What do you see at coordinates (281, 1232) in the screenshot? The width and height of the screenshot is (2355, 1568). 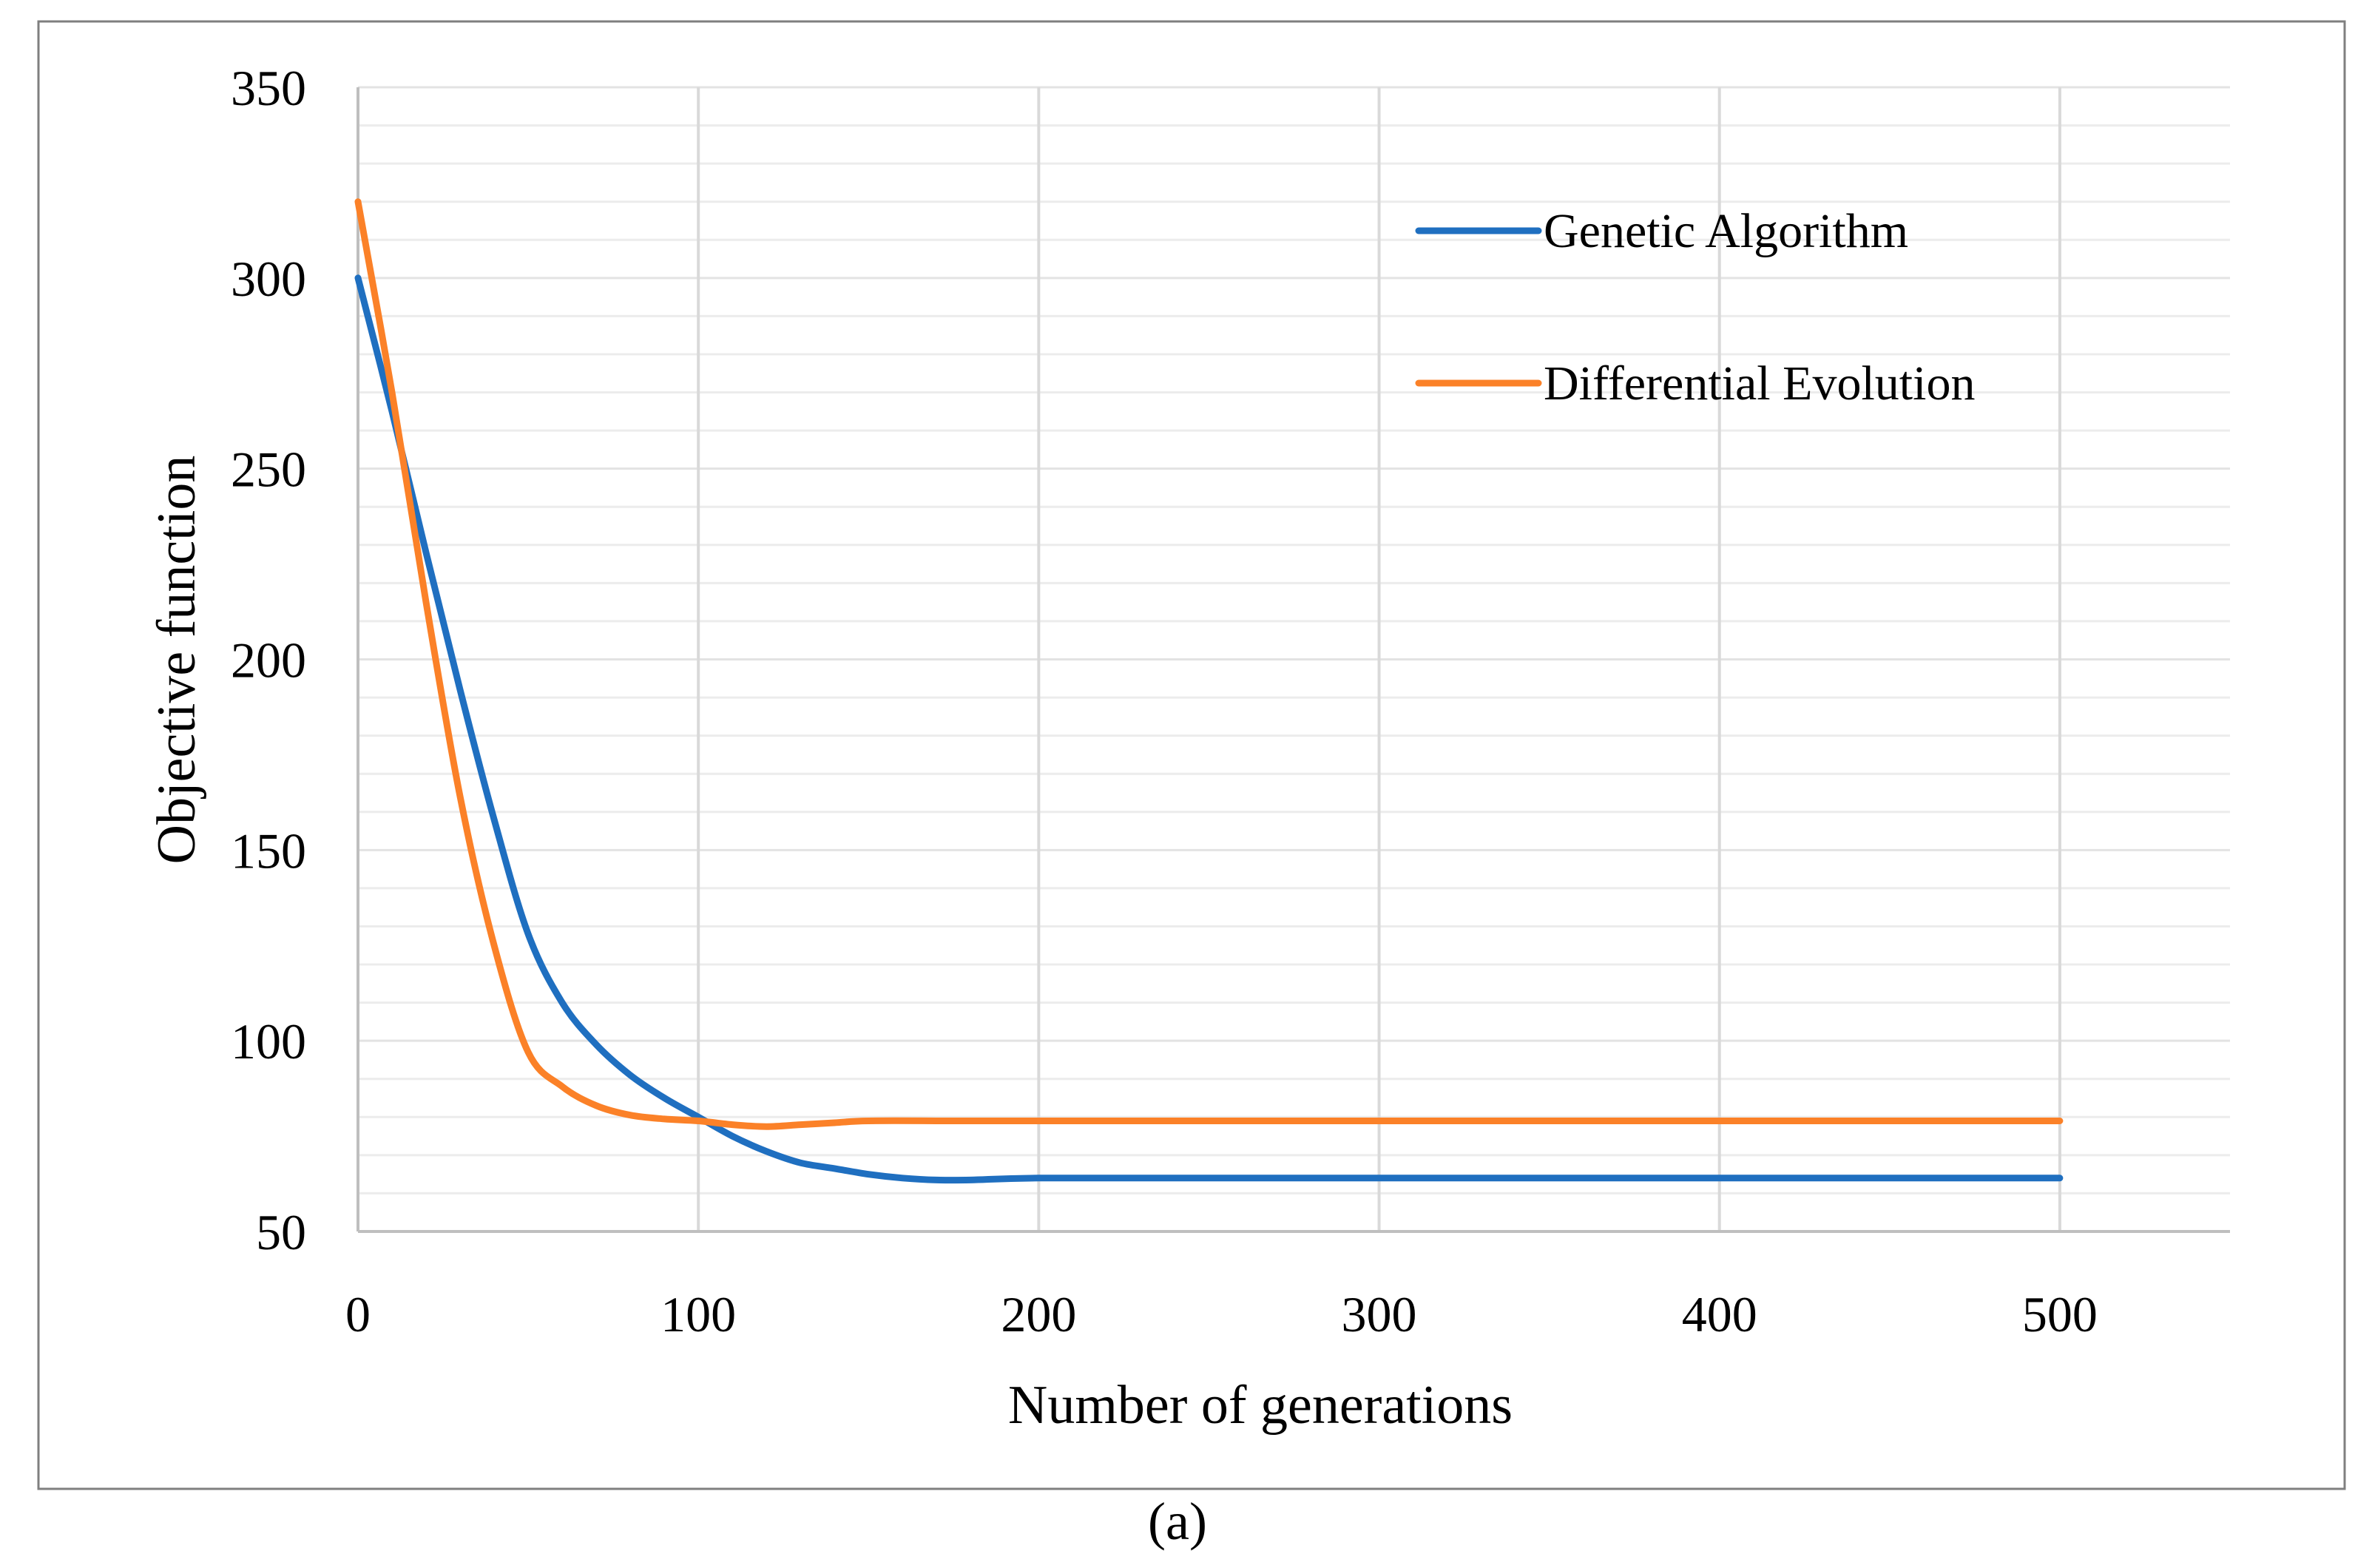 I see `y-tick-label: 50` at bounding box center [281, 1232].